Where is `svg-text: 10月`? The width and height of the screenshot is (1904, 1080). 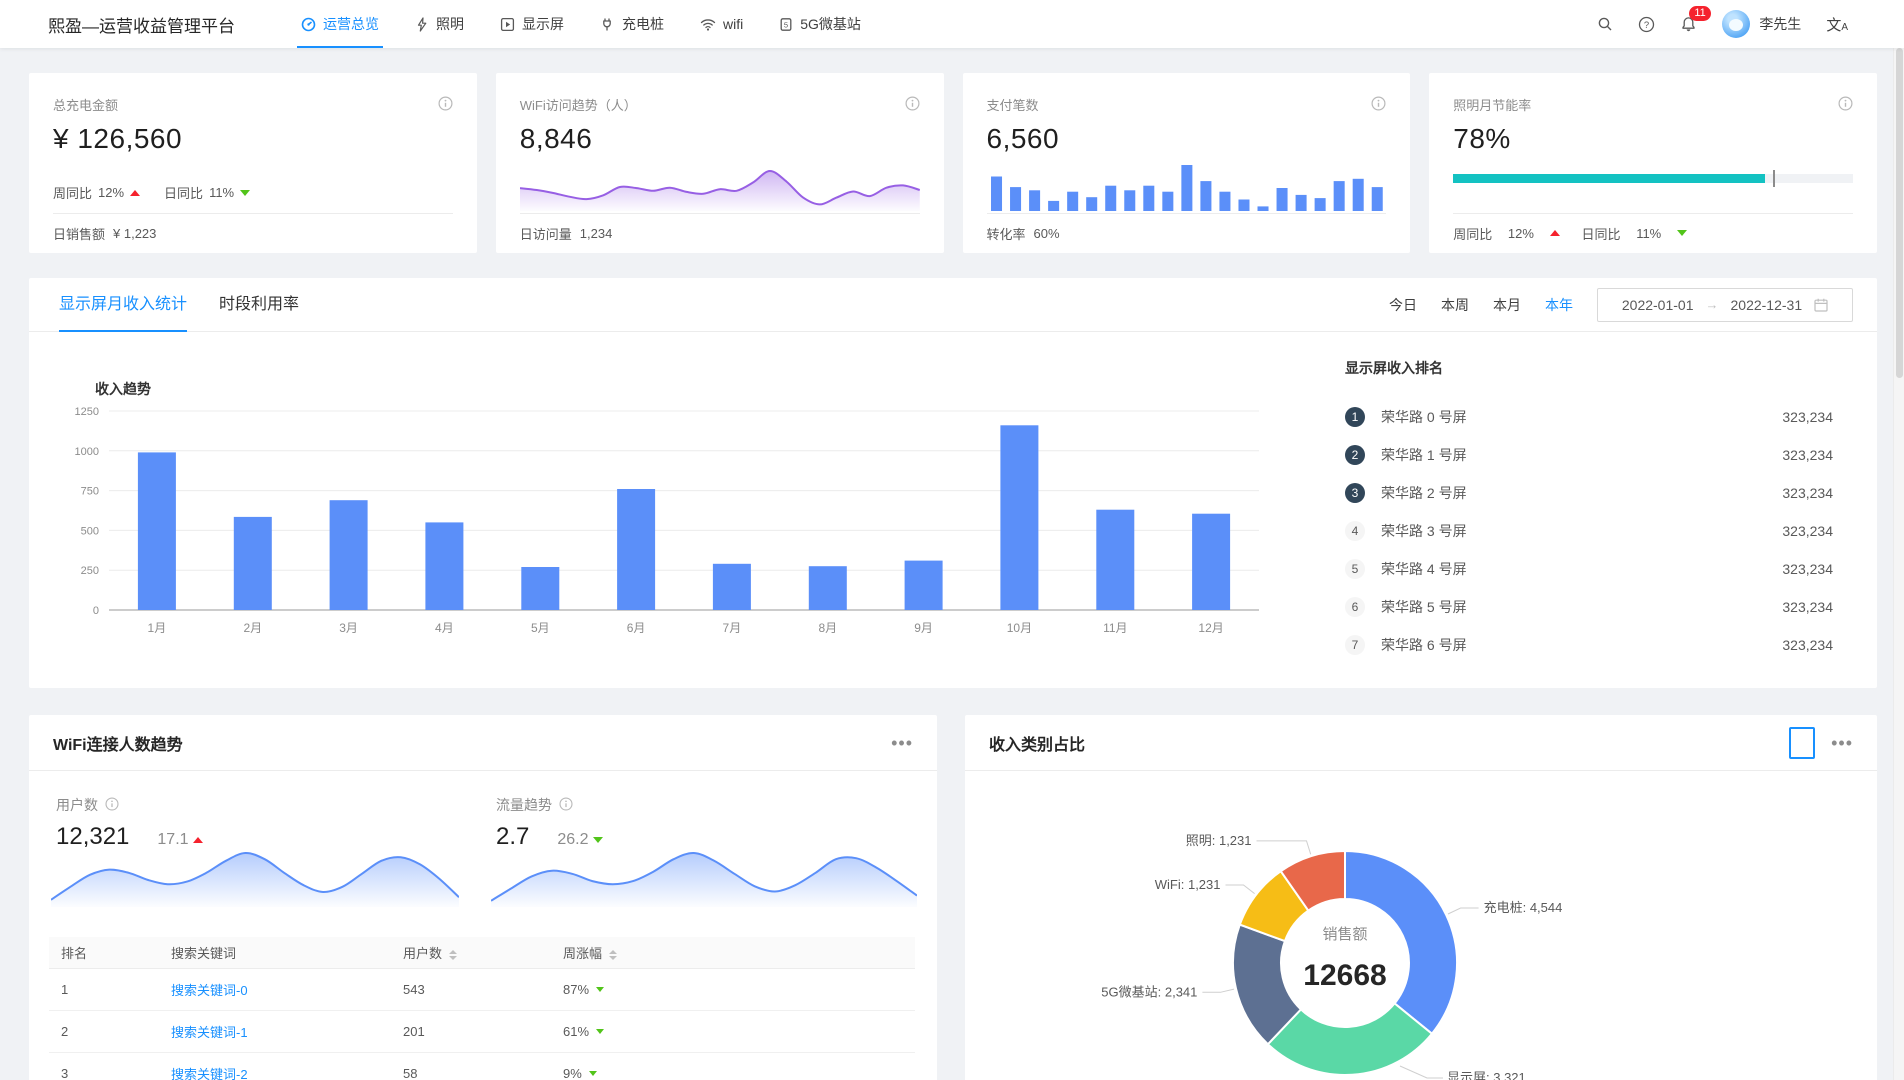
svg-text: 10月 is located at coordinates (1019, 628).